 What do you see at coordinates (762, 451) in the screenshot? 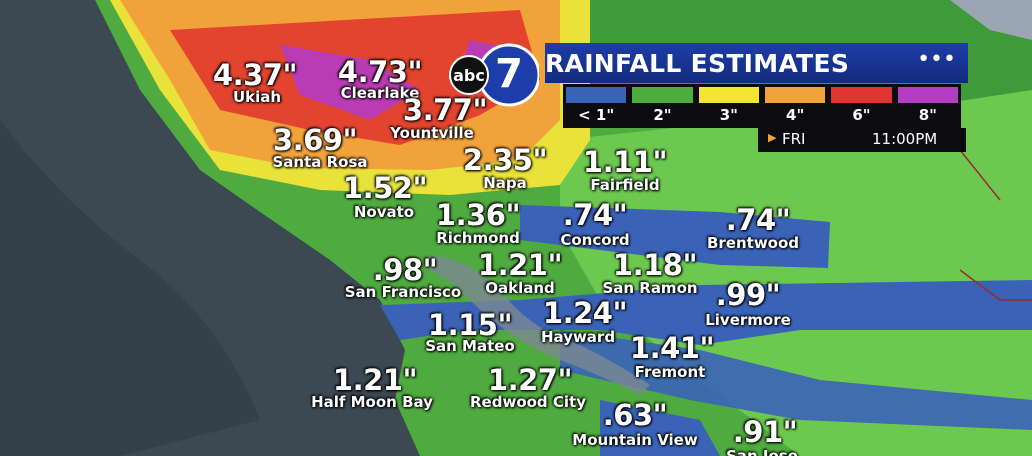
I see `city-name: San Jose` at bounding box center [762, 451].